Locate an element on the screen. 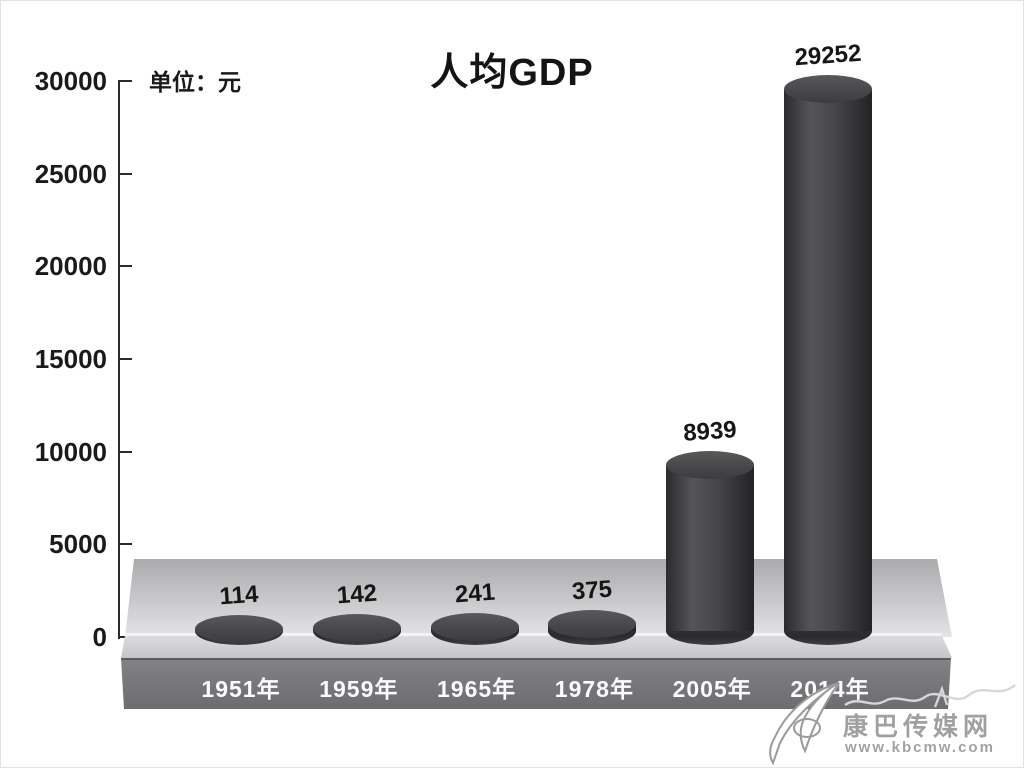  bar-1978年 is located at coordinates (592, 627).